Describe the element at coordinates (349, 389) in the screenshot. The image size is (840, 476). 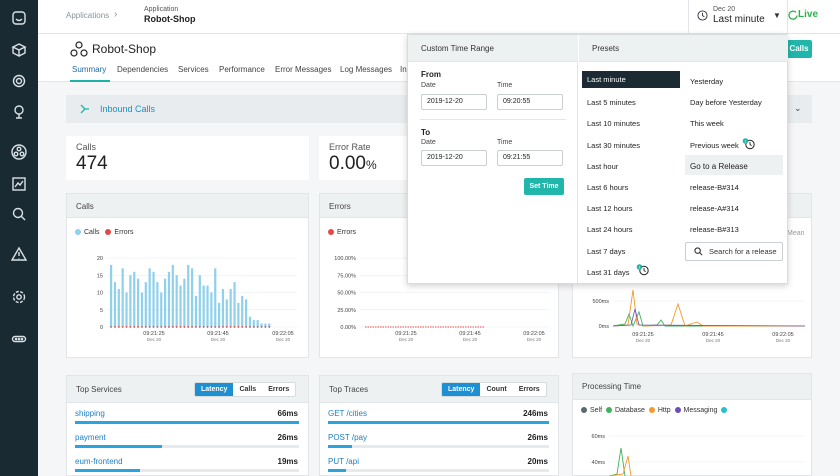
I see `top-traces-title: Top Traces` at that location.